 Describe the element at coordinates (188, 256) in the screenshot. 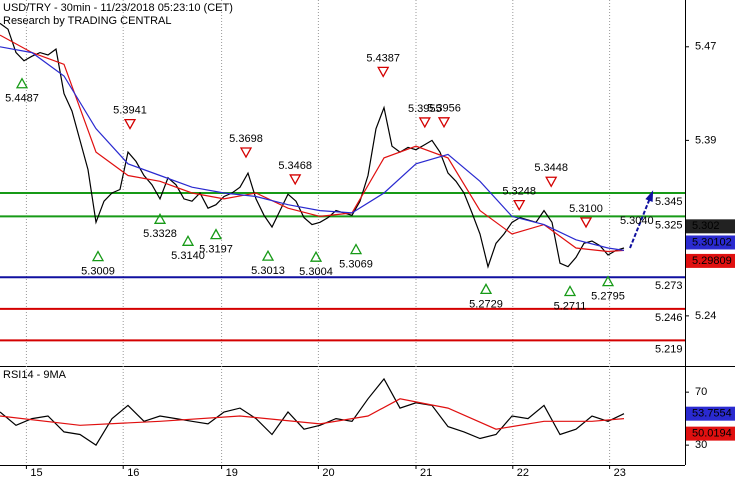

I see `support-label: 5.3140` at that location.